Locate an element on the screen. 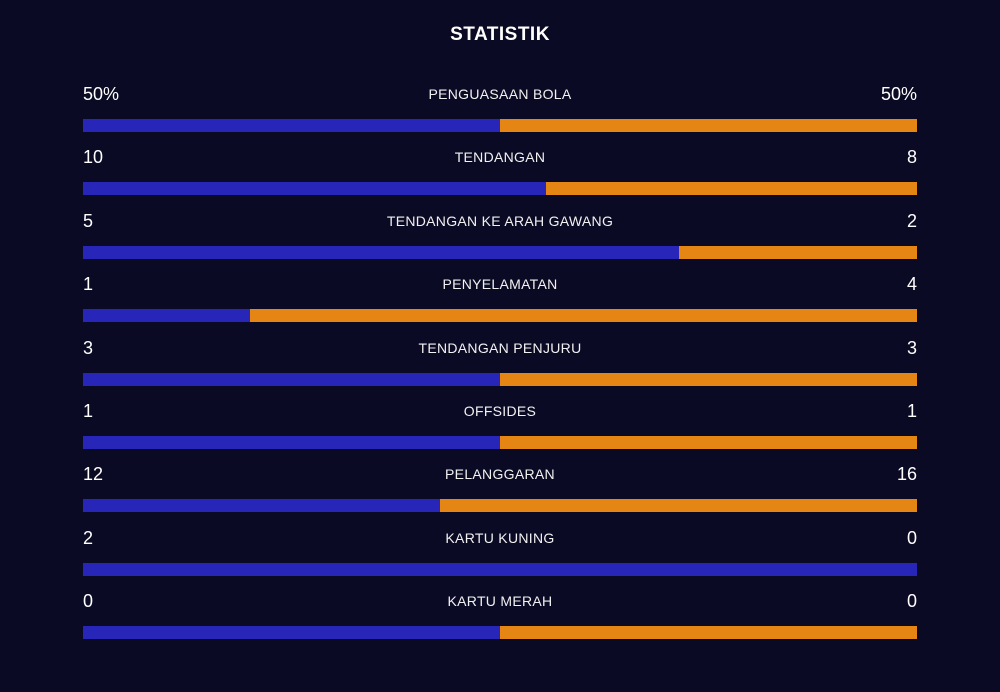  stat-label: PENYELAMATAN is located at coordinates (500, 284).